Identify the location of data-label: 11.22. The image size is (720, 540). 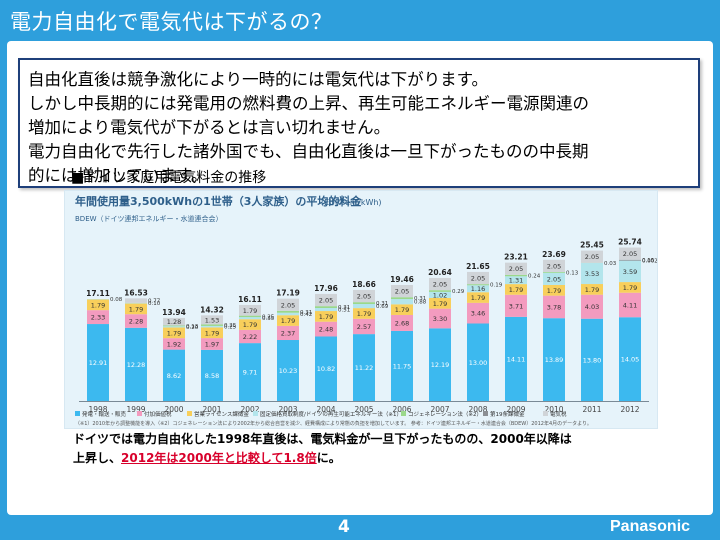
(364, 368).